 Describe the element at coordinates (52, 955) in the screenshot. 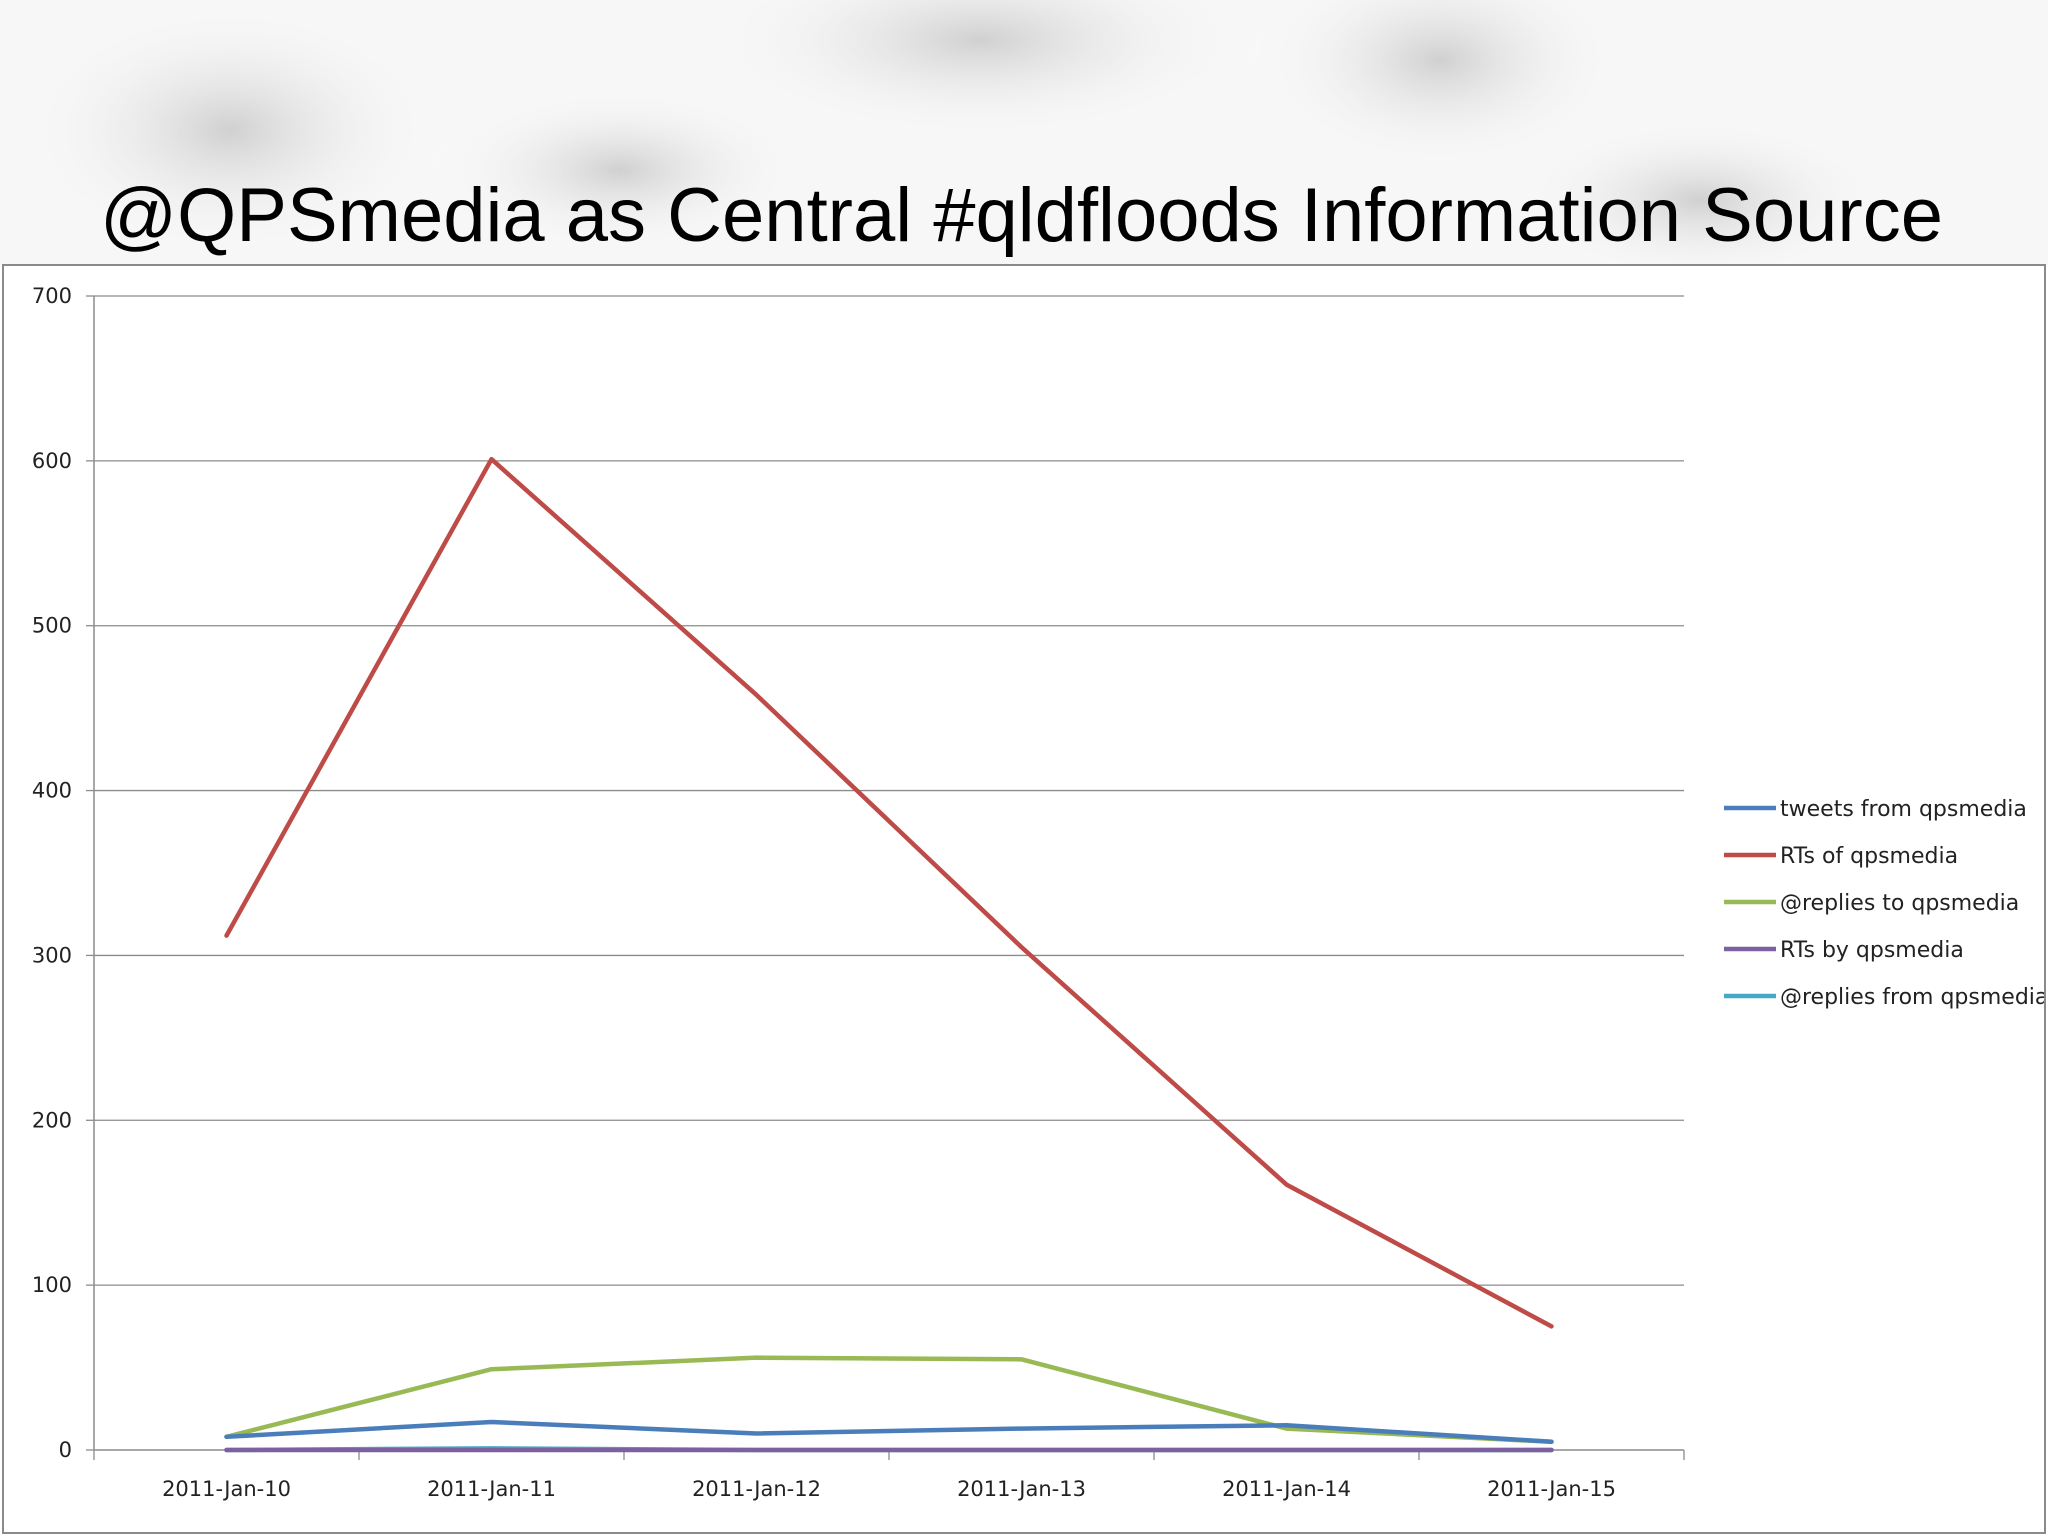

I see `y-tick-label: 300` at that location.